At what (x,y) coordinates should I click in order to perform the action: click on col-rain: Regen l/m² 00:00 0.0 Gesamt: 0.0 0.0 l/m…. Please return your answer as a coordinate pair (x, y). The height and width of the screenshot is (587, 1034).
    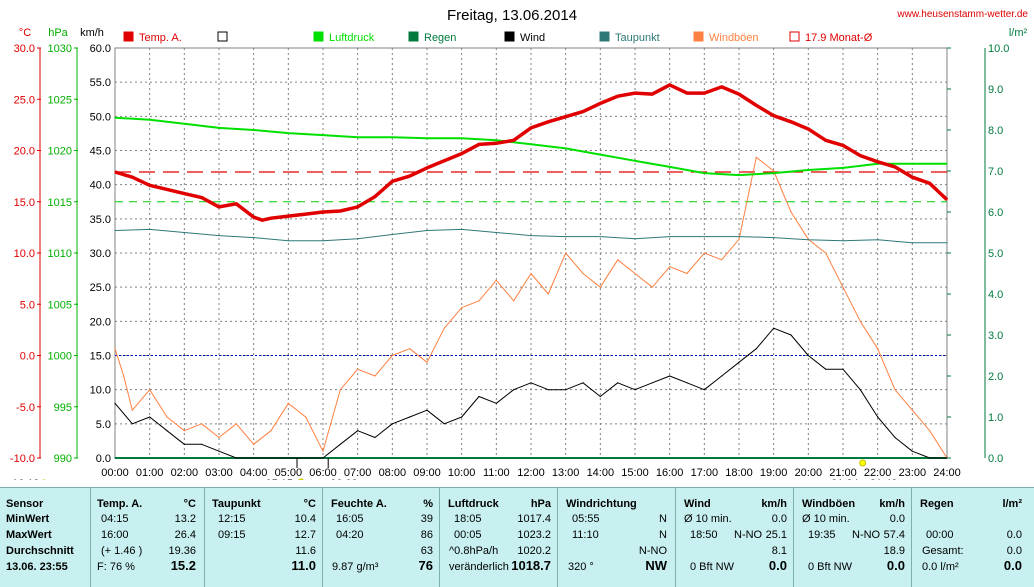
    Looking at the image, I should click on (973, 537).